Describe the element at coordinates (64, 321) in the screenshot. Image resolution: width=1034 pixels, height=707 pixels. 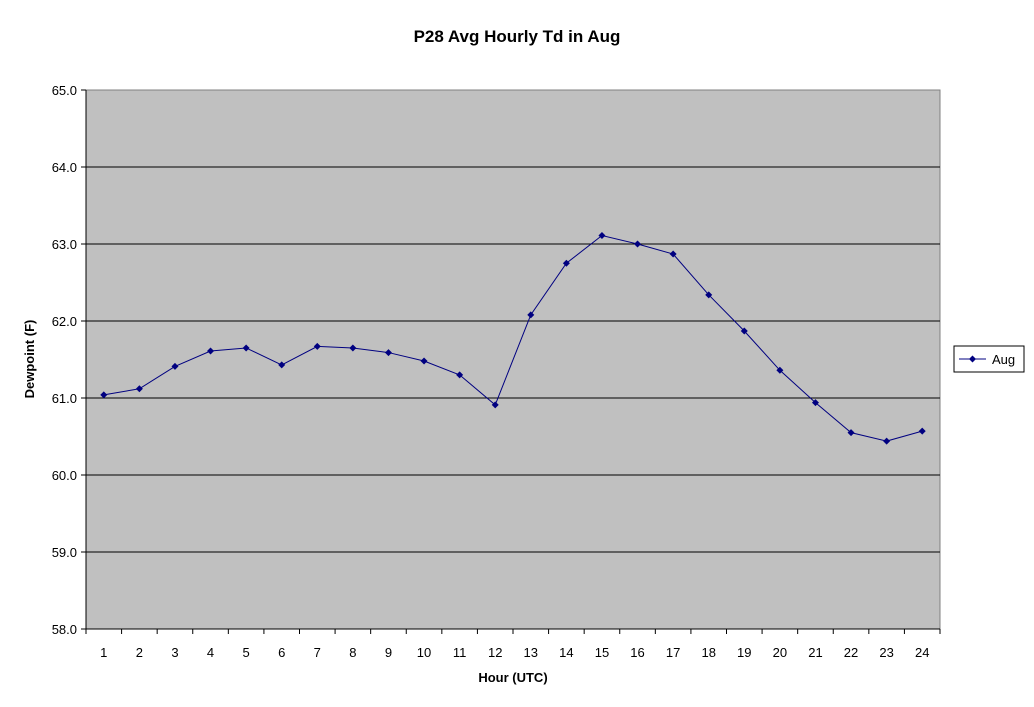
I see `y-tick-label: 62.0` at that location.